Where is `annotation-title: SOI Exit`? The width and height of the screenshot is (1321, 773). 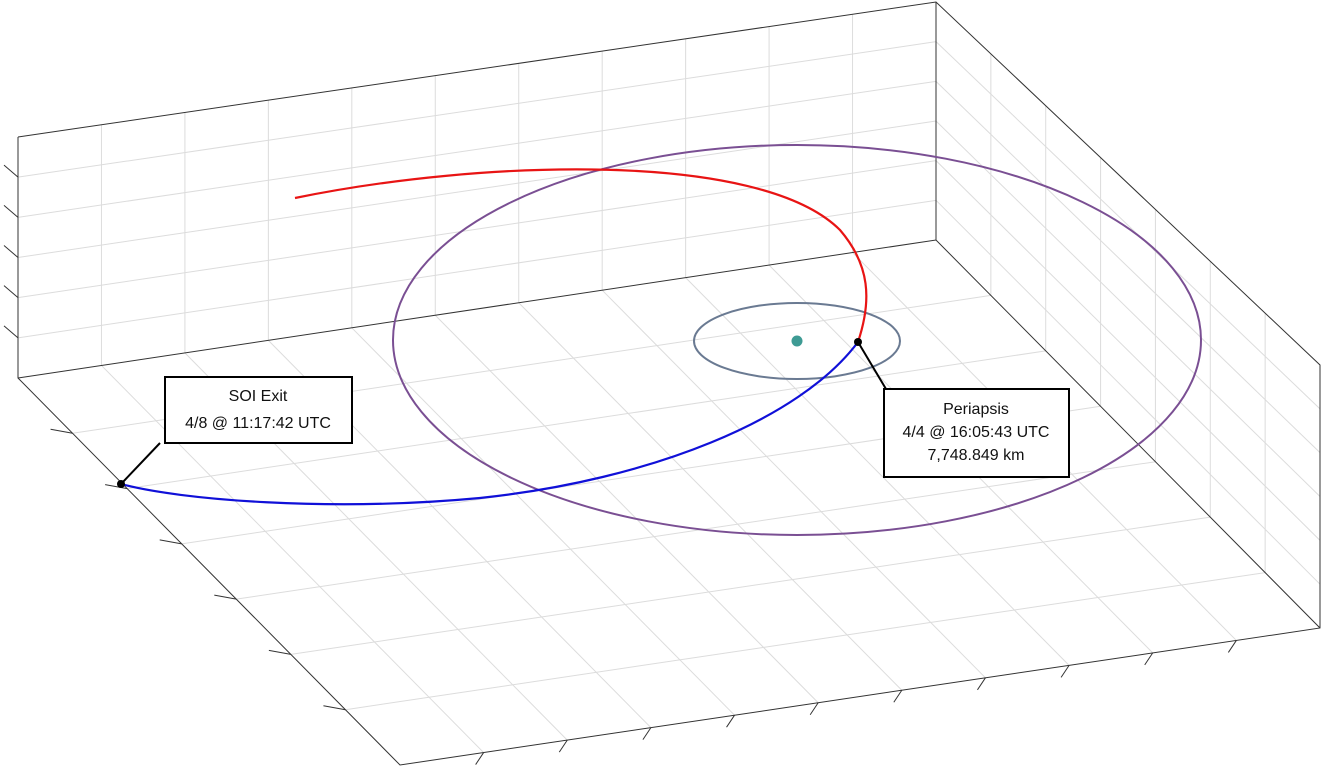 annotation-title: SOI Exit is located at coordinates (258, 396).